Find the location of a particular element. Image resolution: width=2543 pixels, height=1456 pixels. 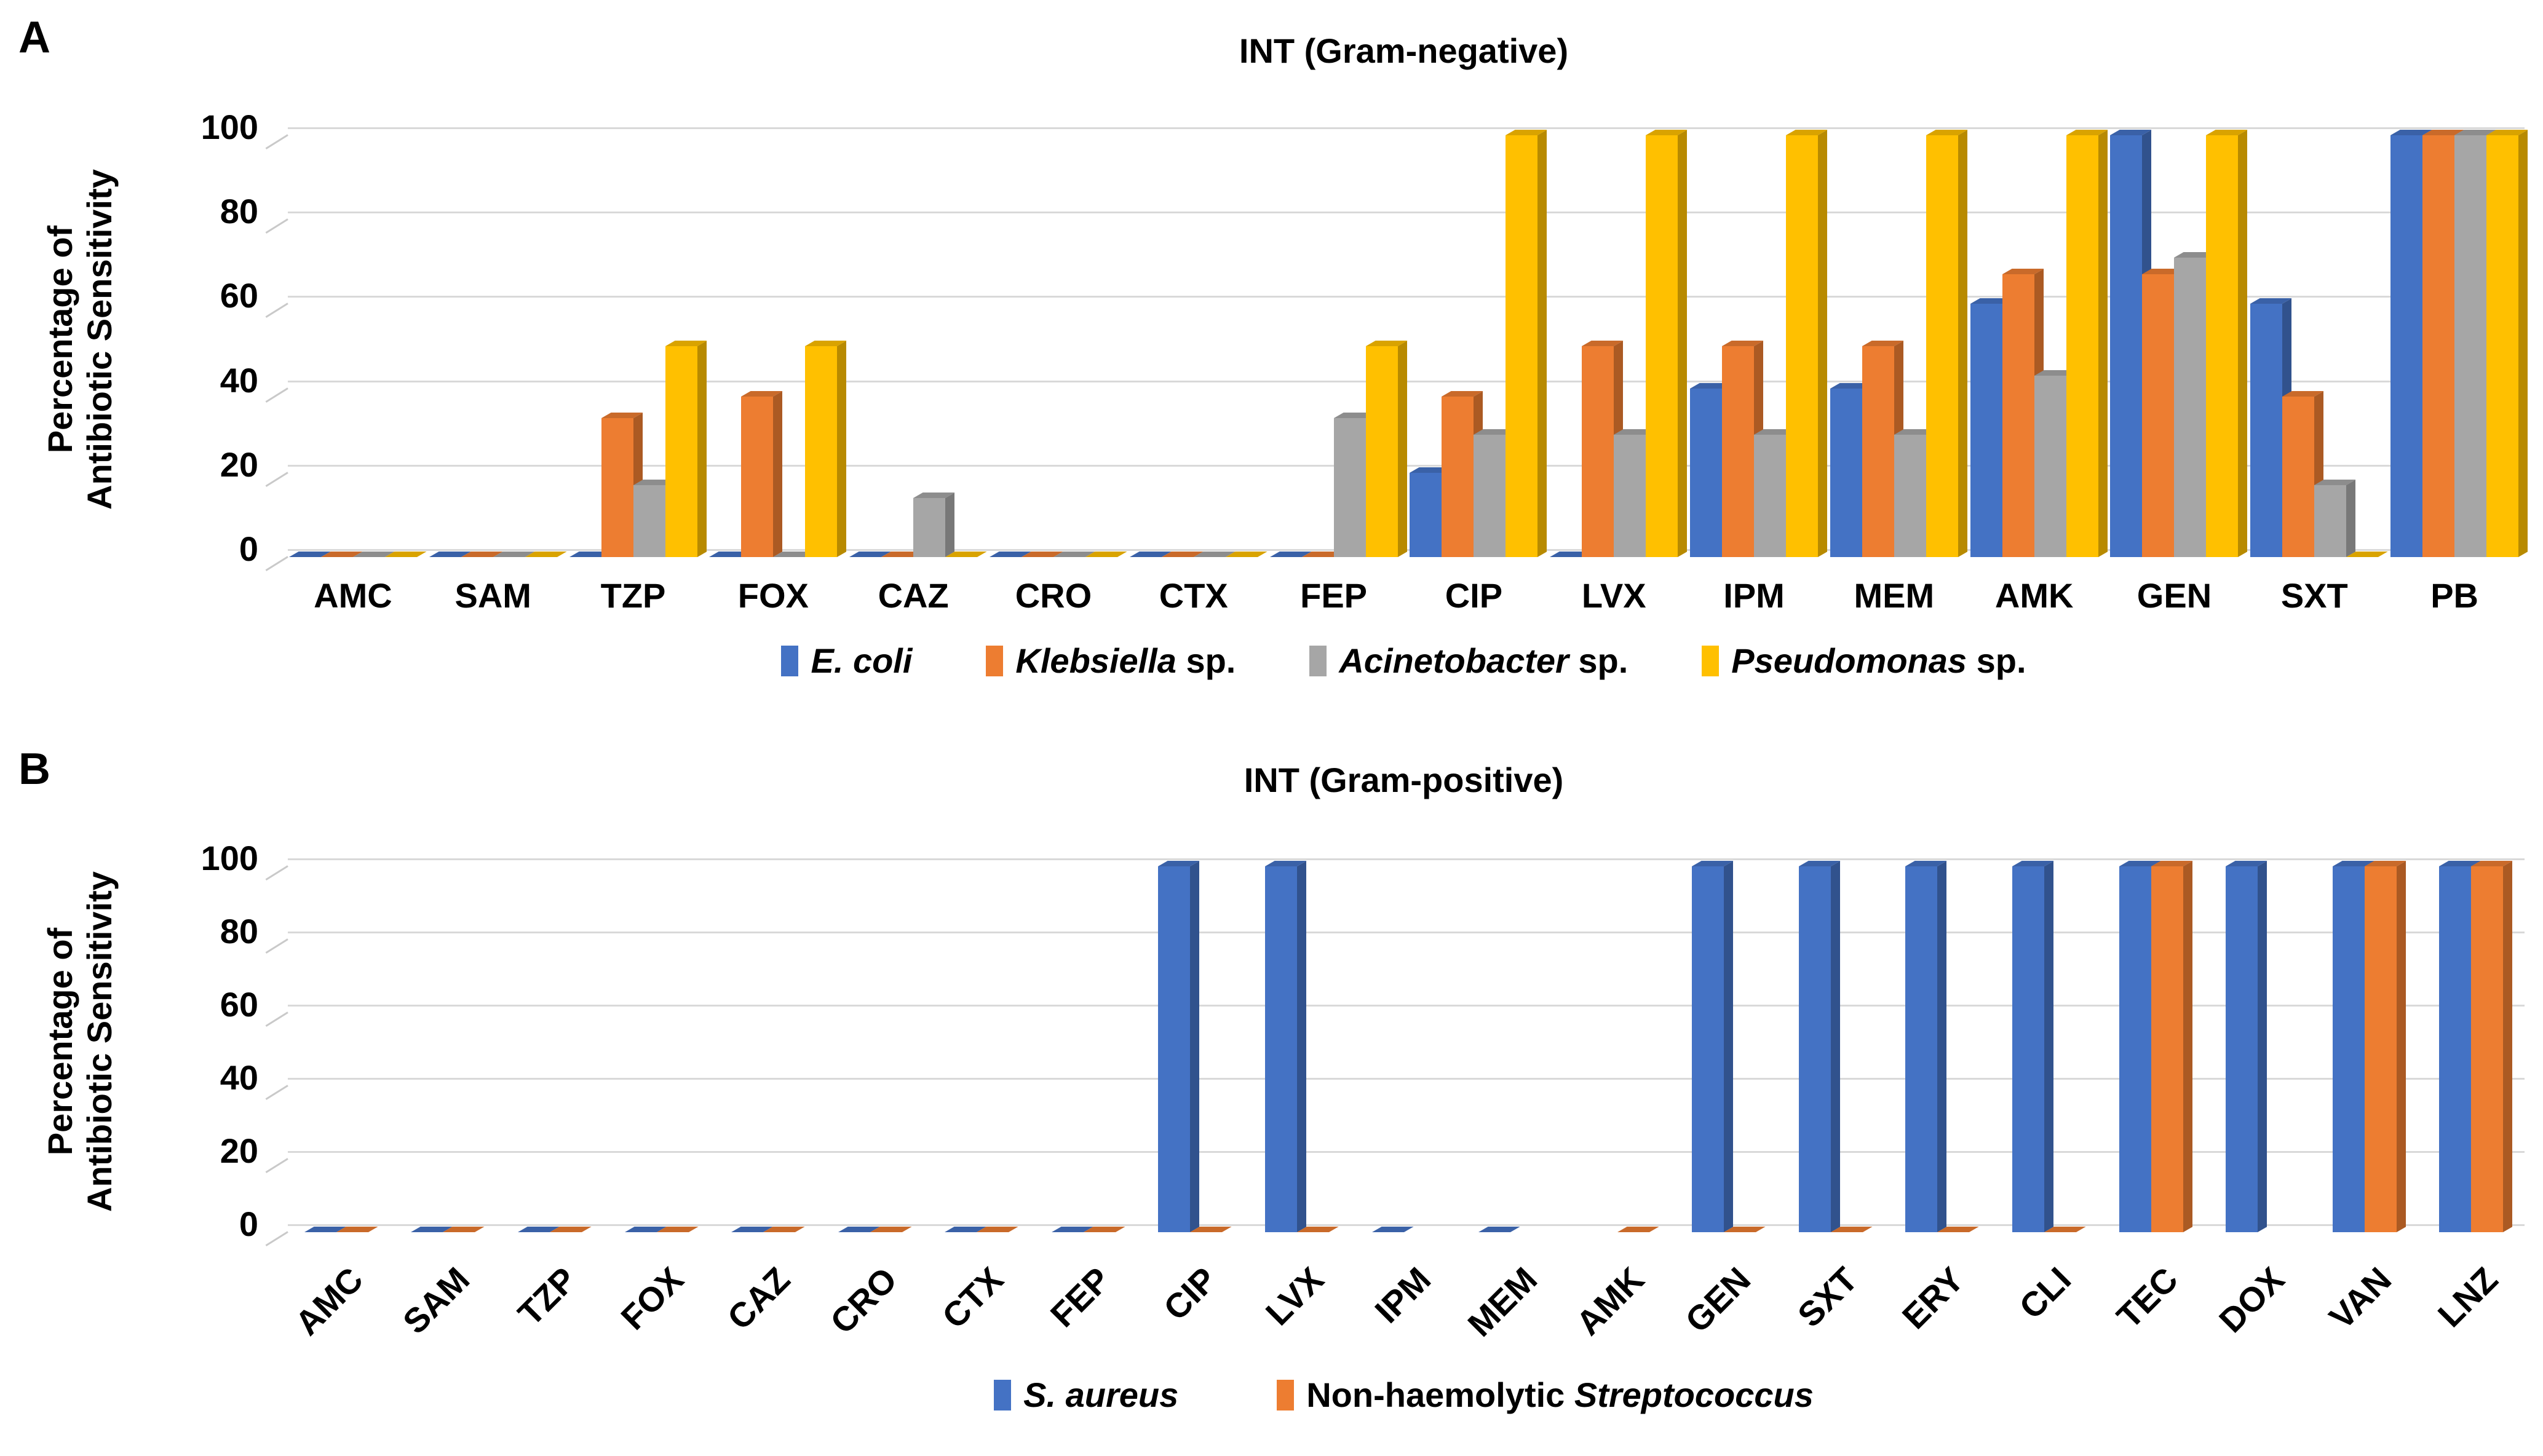

x-axis-tick-label: SAM is located at coordinates (492, 596).